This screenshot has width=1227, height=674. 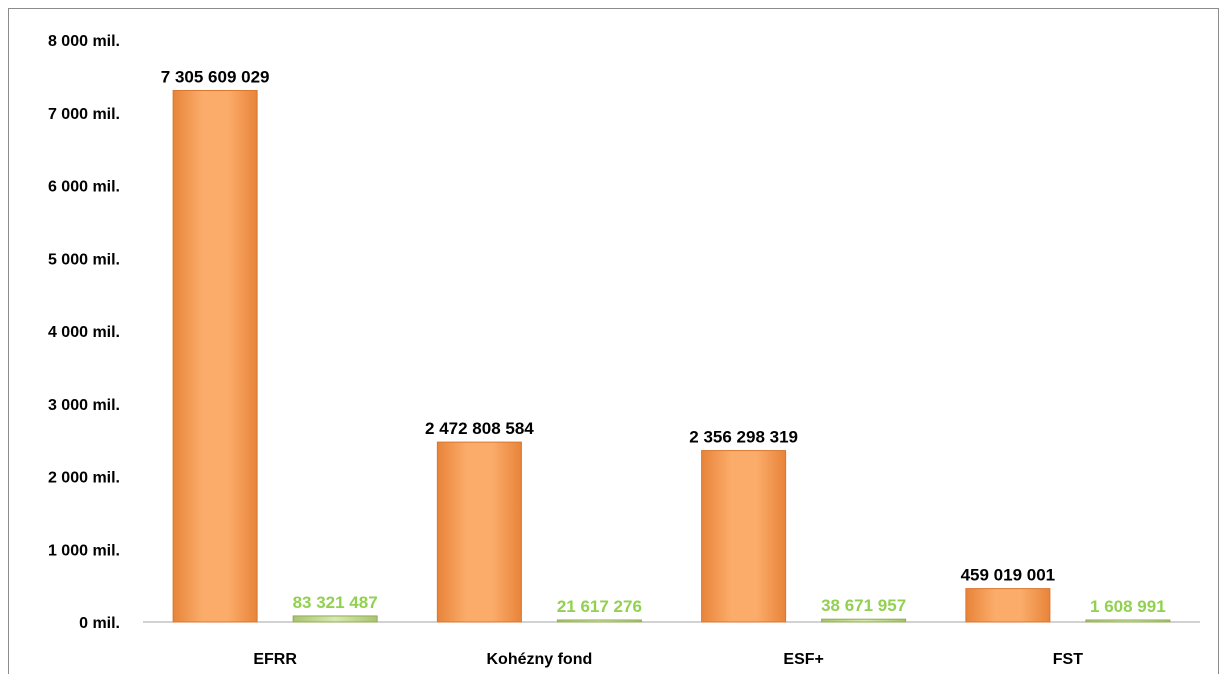 I want to click on data-label-series2-1: 21 617 276, so click(x=599, y=606).